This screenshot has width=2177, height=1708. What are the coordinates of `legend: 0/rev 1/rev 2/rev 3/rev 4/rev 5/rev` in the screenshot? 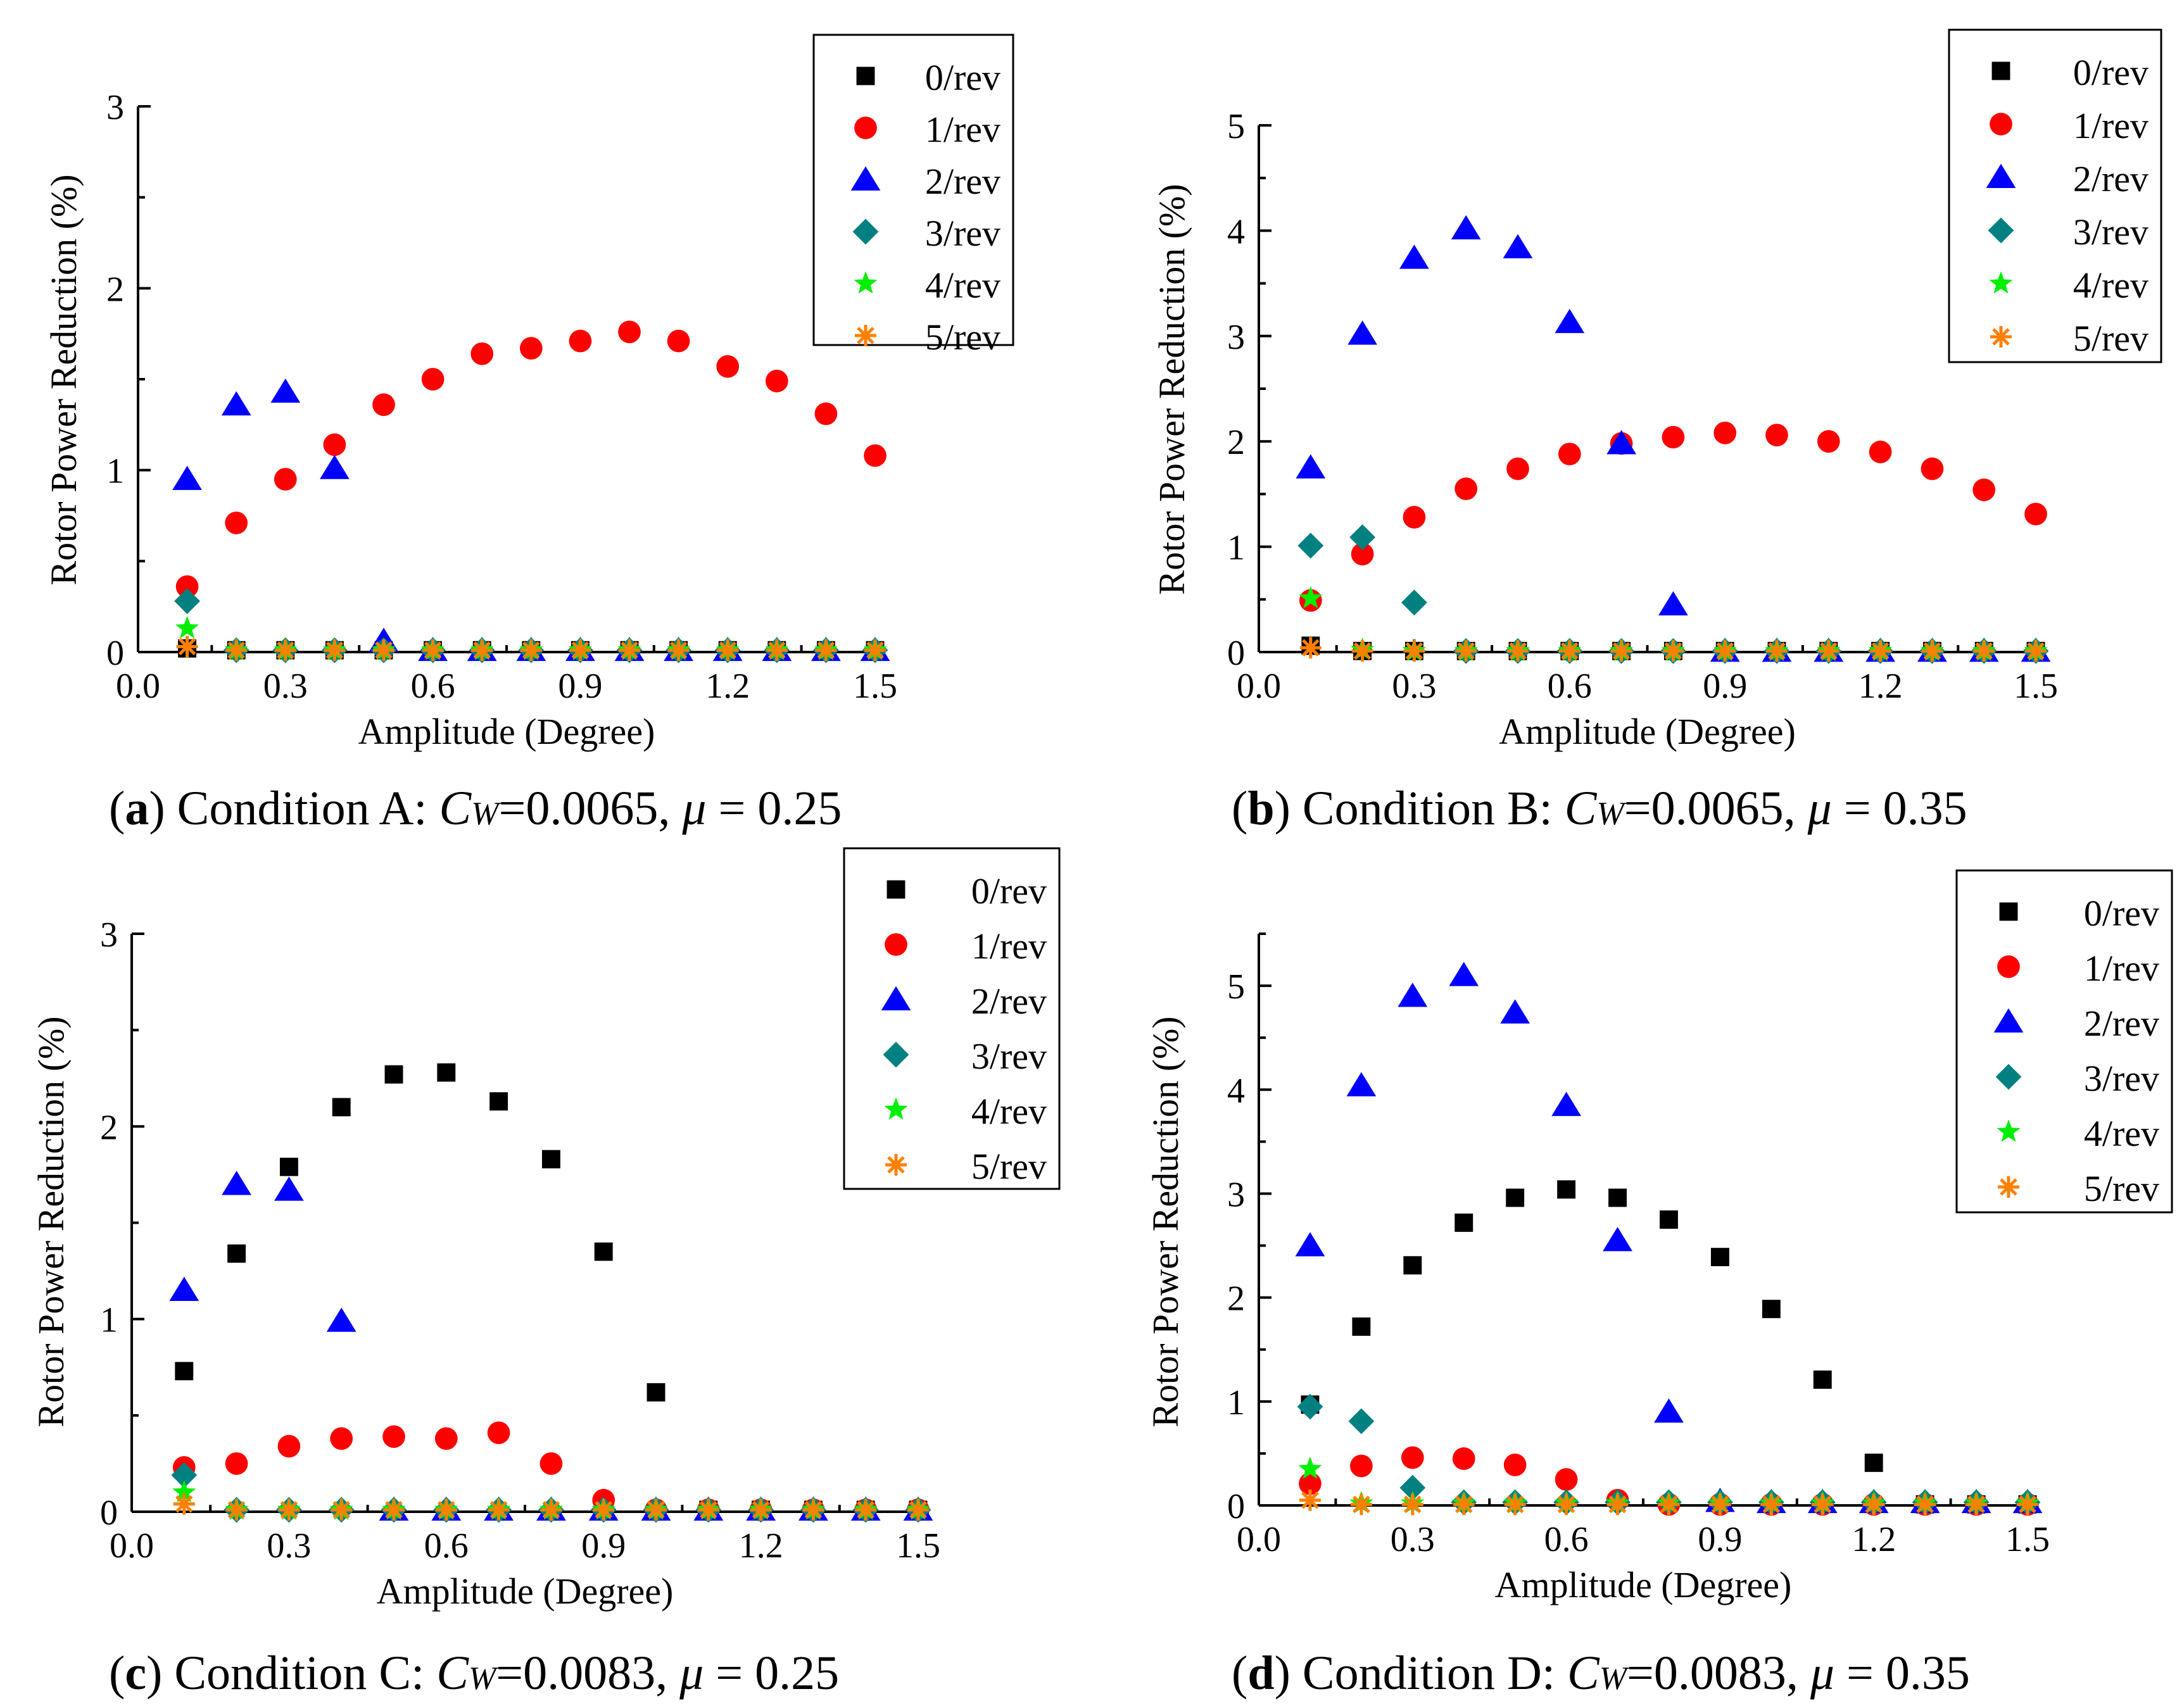 It's located at (952, 1019).